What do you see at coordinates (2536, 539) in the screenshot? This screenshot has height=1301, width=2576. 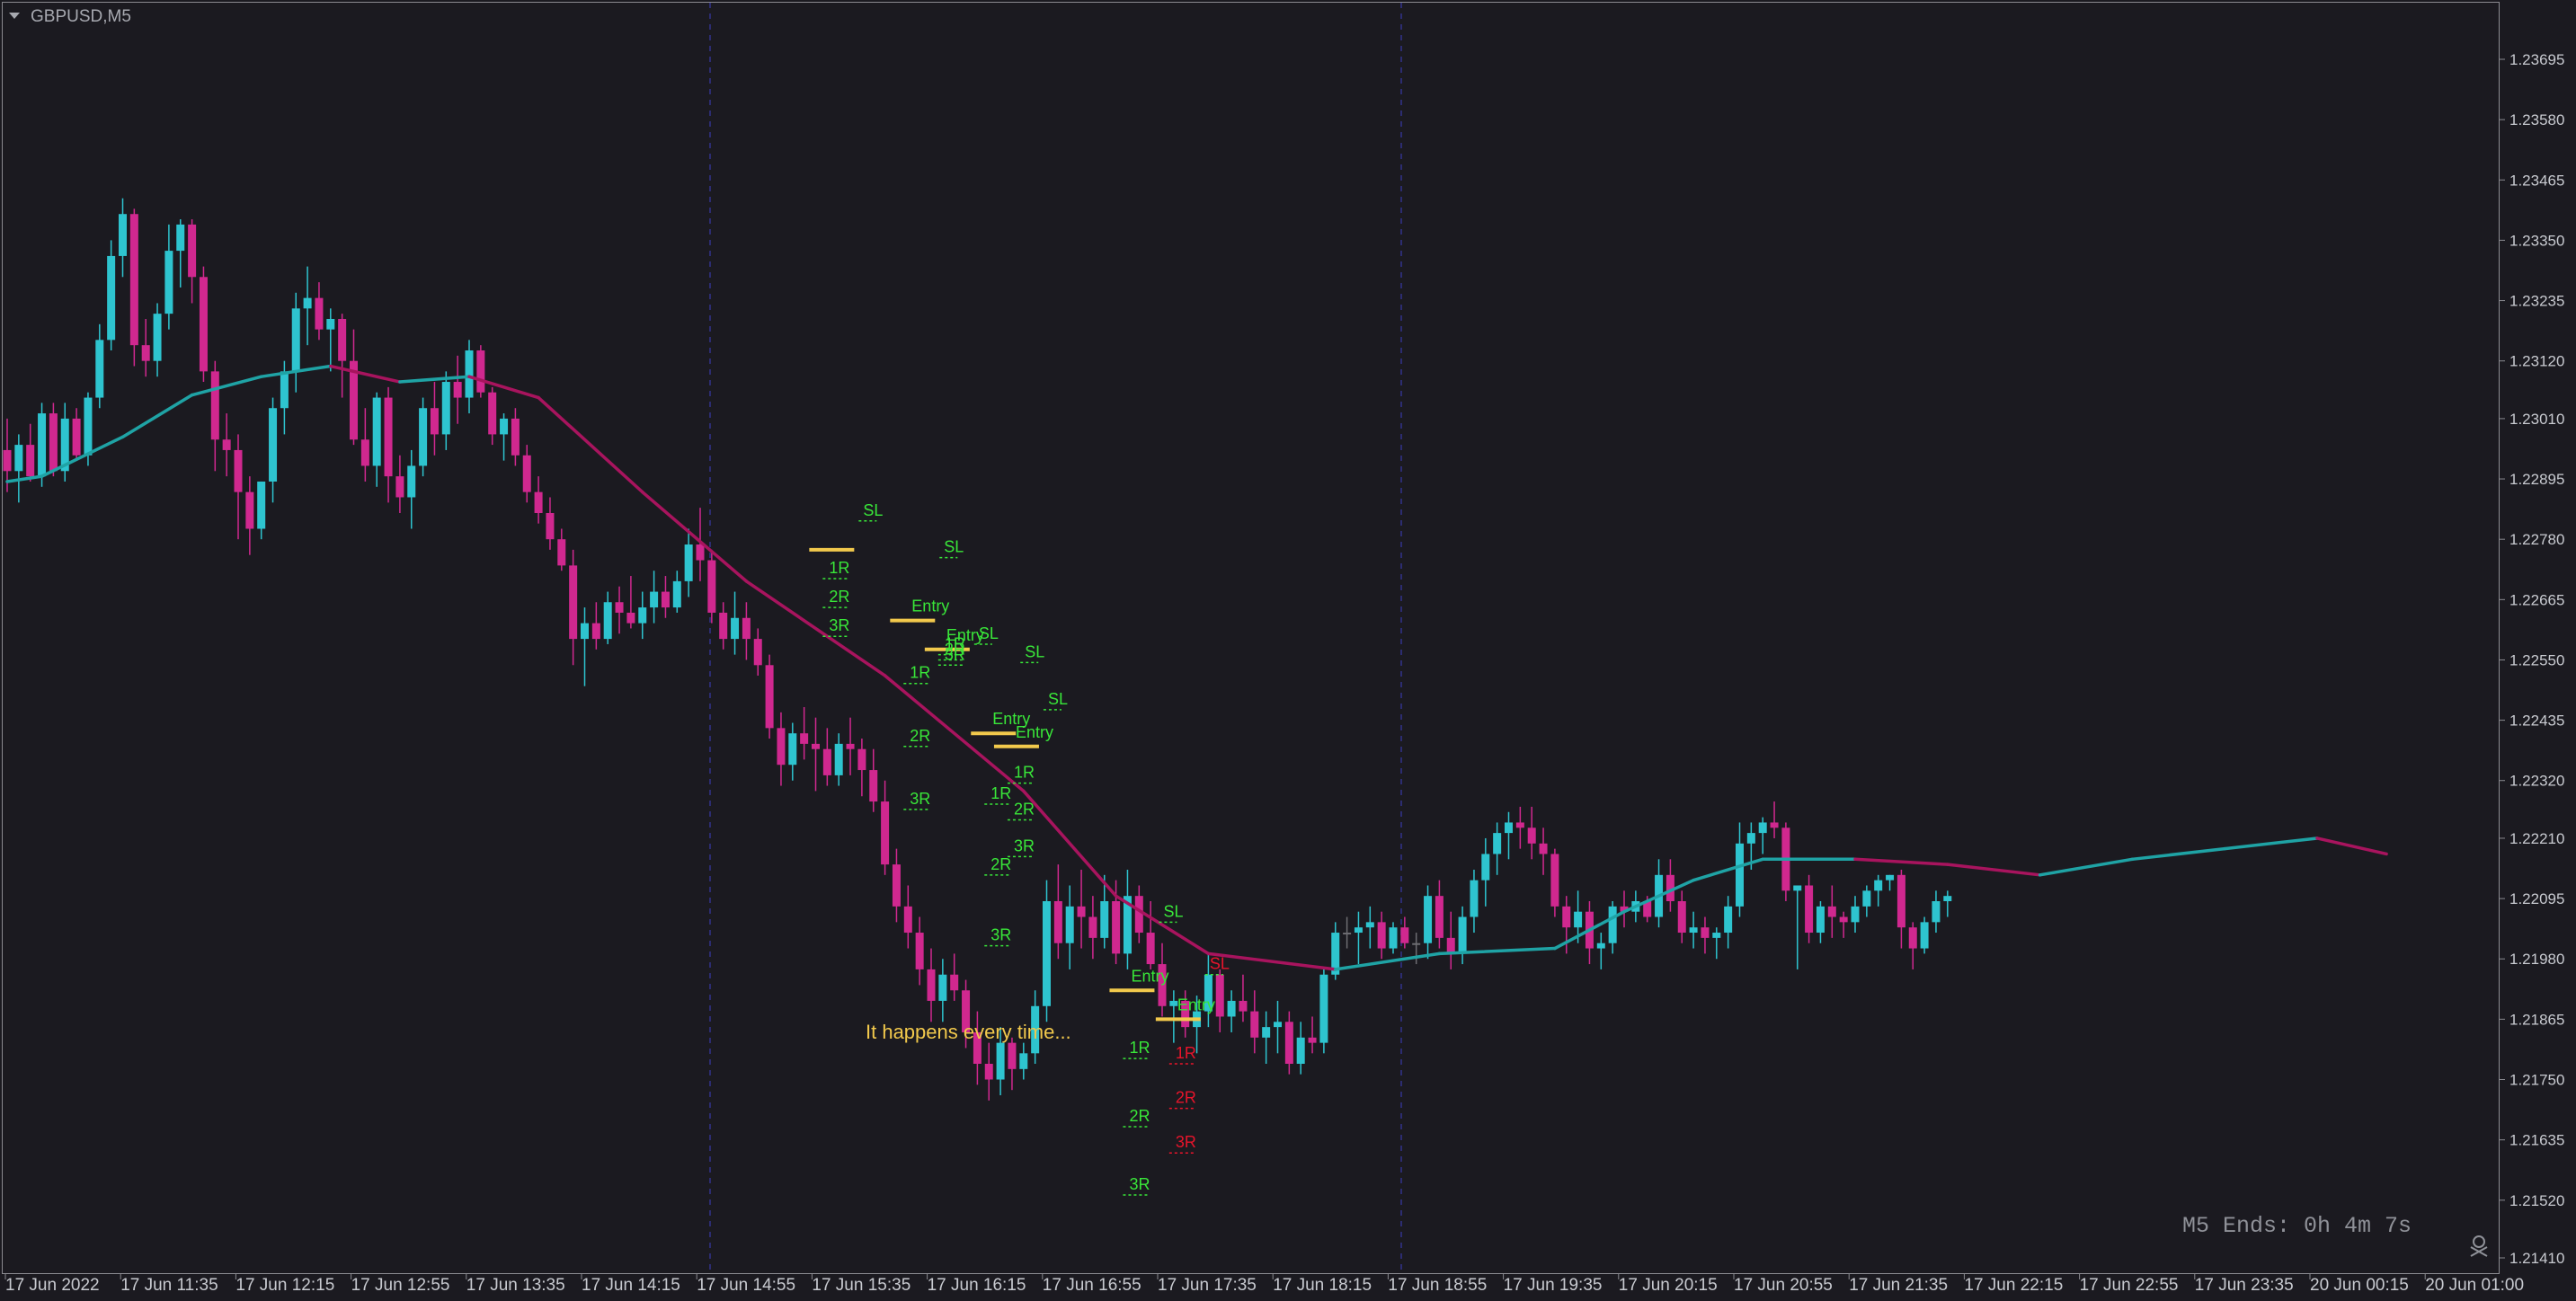 I see `y-tick-label: 1.22780` at bounding box center [2536, 539].